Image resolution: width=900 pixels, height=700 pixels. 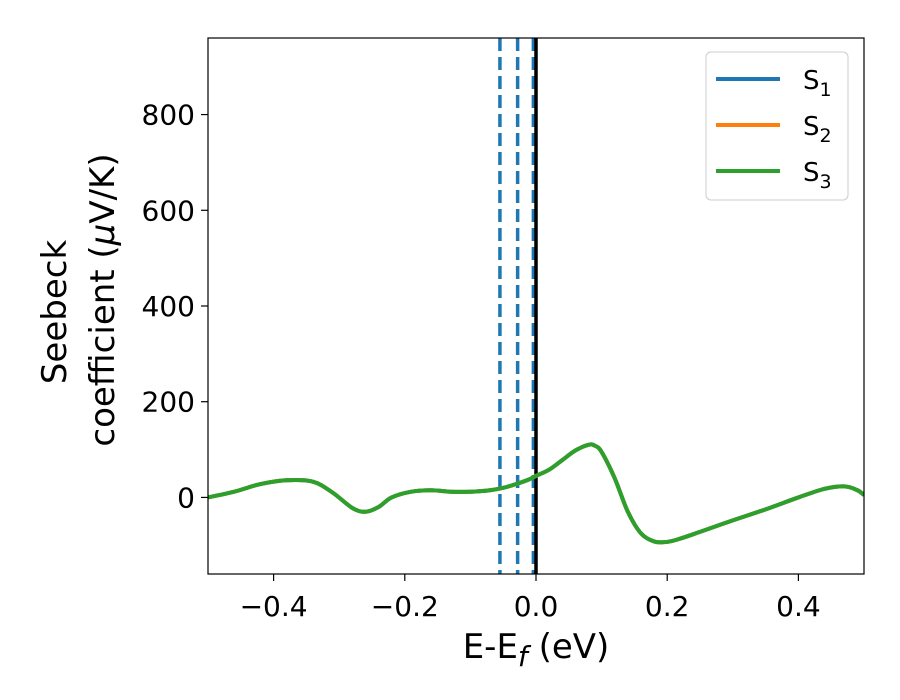 What do you see at coordinates (817, 129) in the screenshot?
I see `legend-label-s2: S2` at bounding box center [817, 129].